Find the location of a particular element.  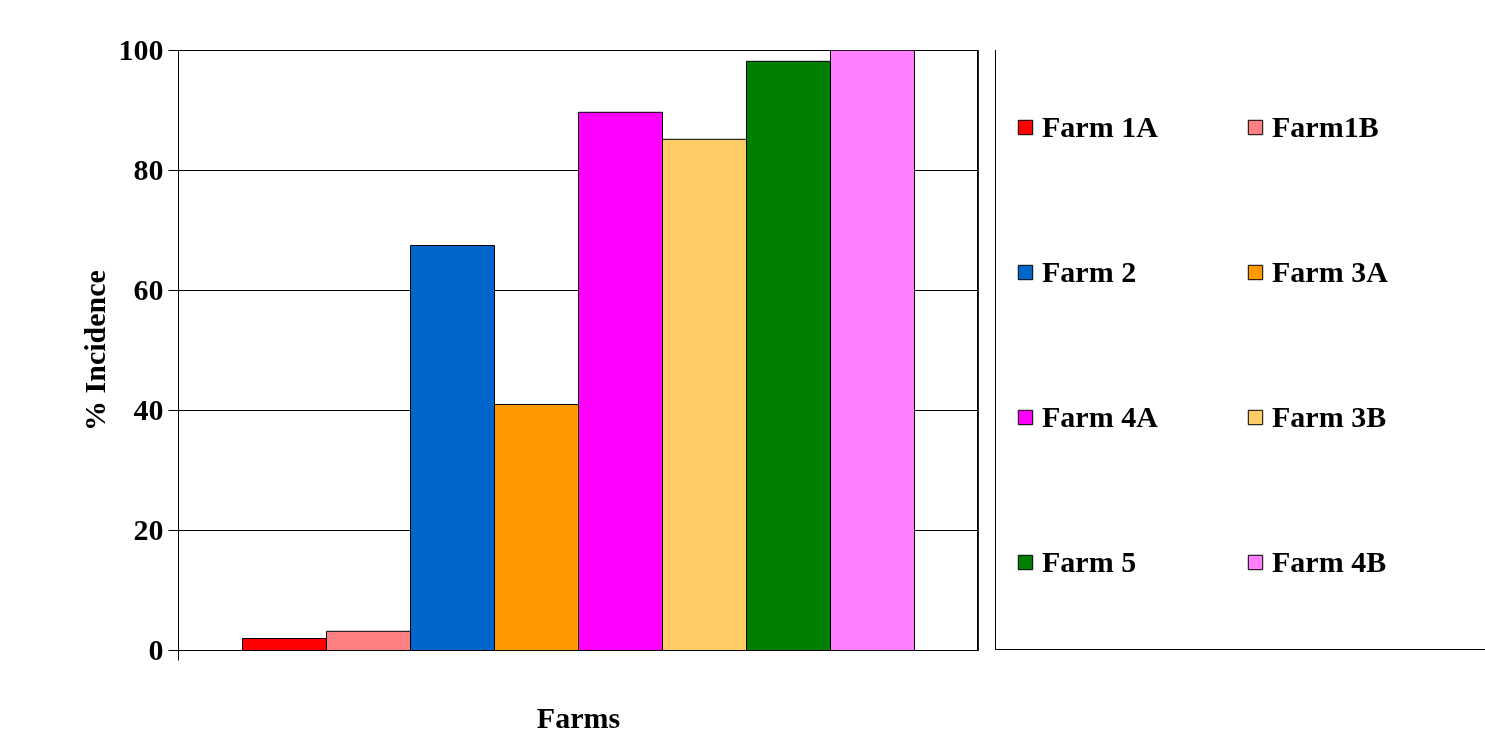

y-tick-label: 40 is located at coordinates (148, 409).